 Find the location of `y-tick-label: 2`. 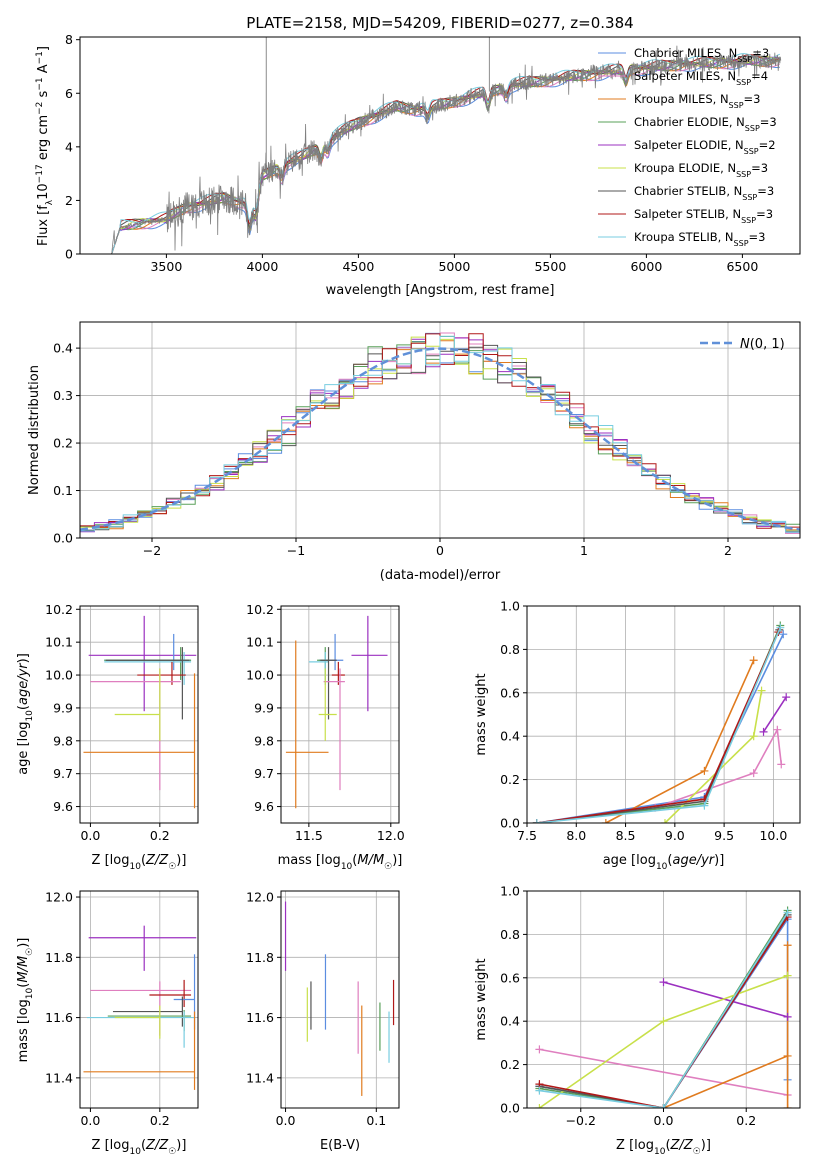

y-tick-label: 2 is located at coordinates (69, 200).